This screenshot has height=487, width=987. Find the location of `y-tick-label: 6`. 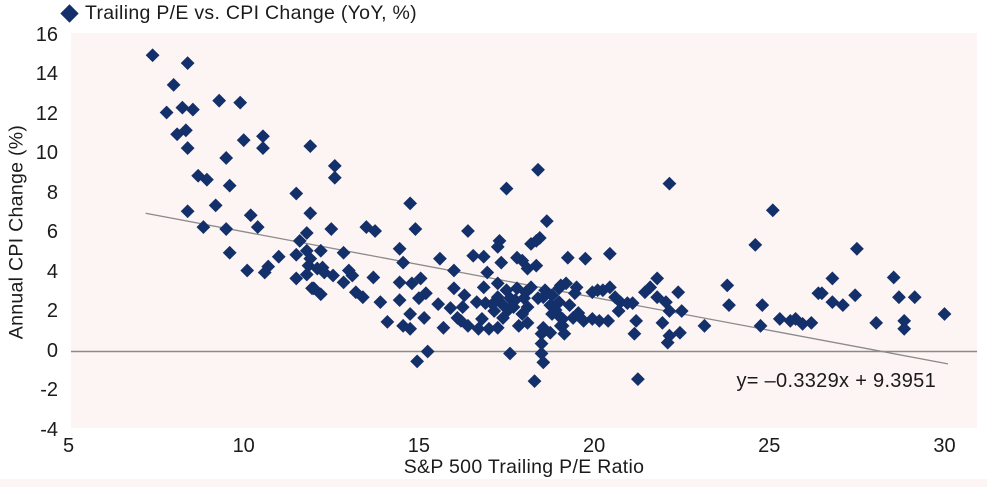

y-tick-label: 6 is located at coordinates (52, 232).